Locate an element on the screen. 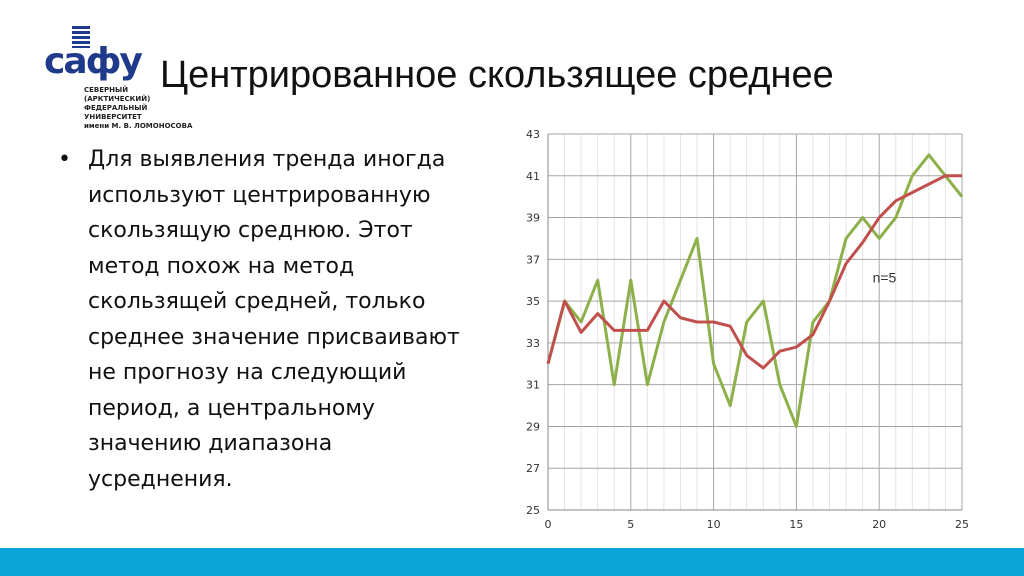 This screenshot has height=576, width=1024. bullet-line: усреднения. is located at coordinates (160, 479).